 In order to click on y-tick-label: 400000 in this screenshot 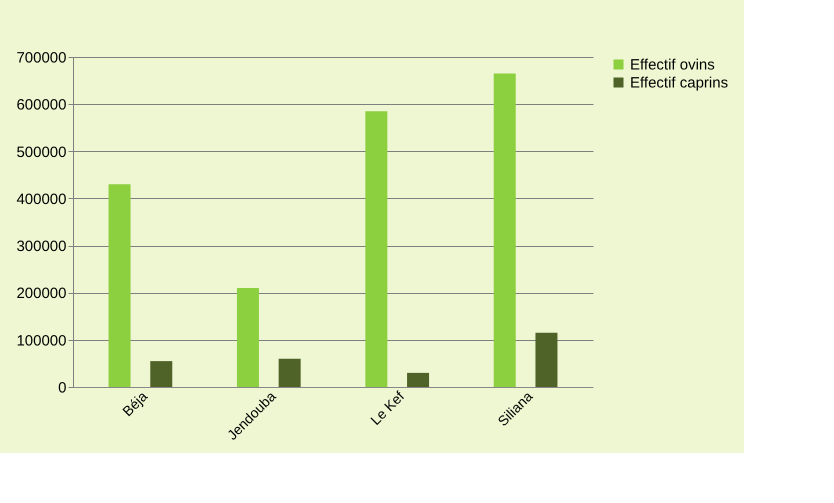, I will do `click(41, 199)`.